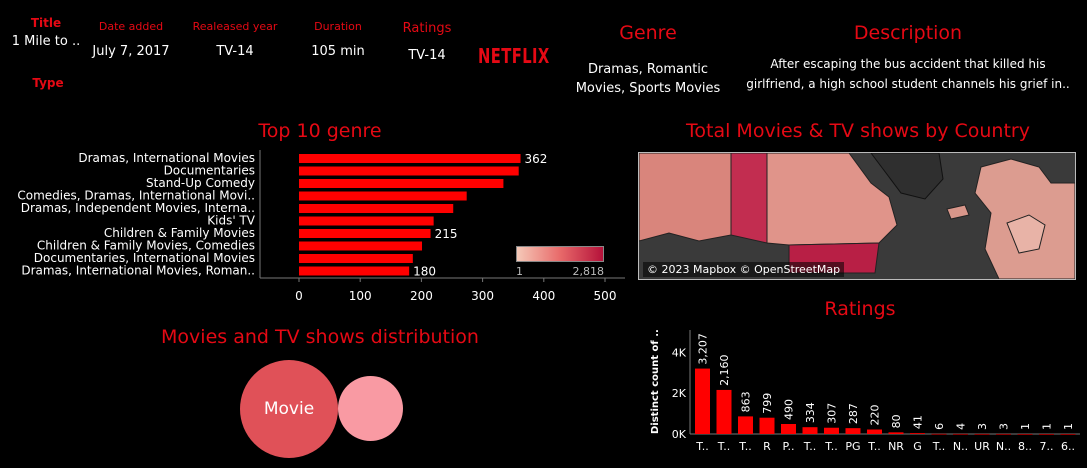 The image size is (1087, 468). I want to click on ratings-value-label: 41, so click(918, 422).